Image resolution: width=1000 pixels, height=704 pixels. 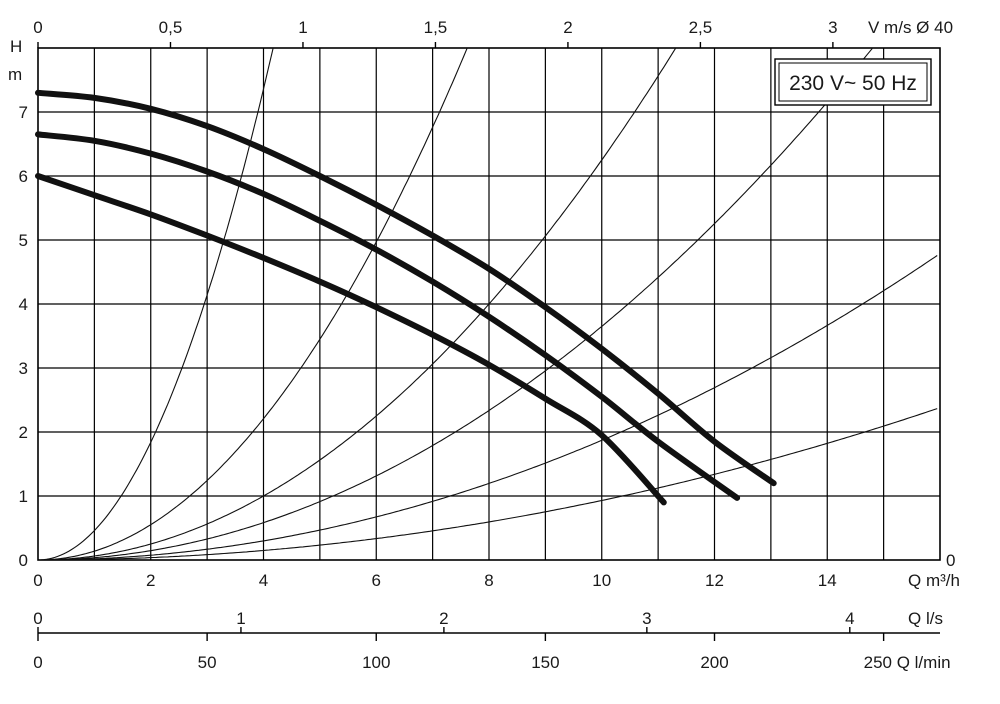 What do you see at coordinates (23, 496) in the screenshot?
I see `y-tick-label: 1` at bounding box center [23, 496].